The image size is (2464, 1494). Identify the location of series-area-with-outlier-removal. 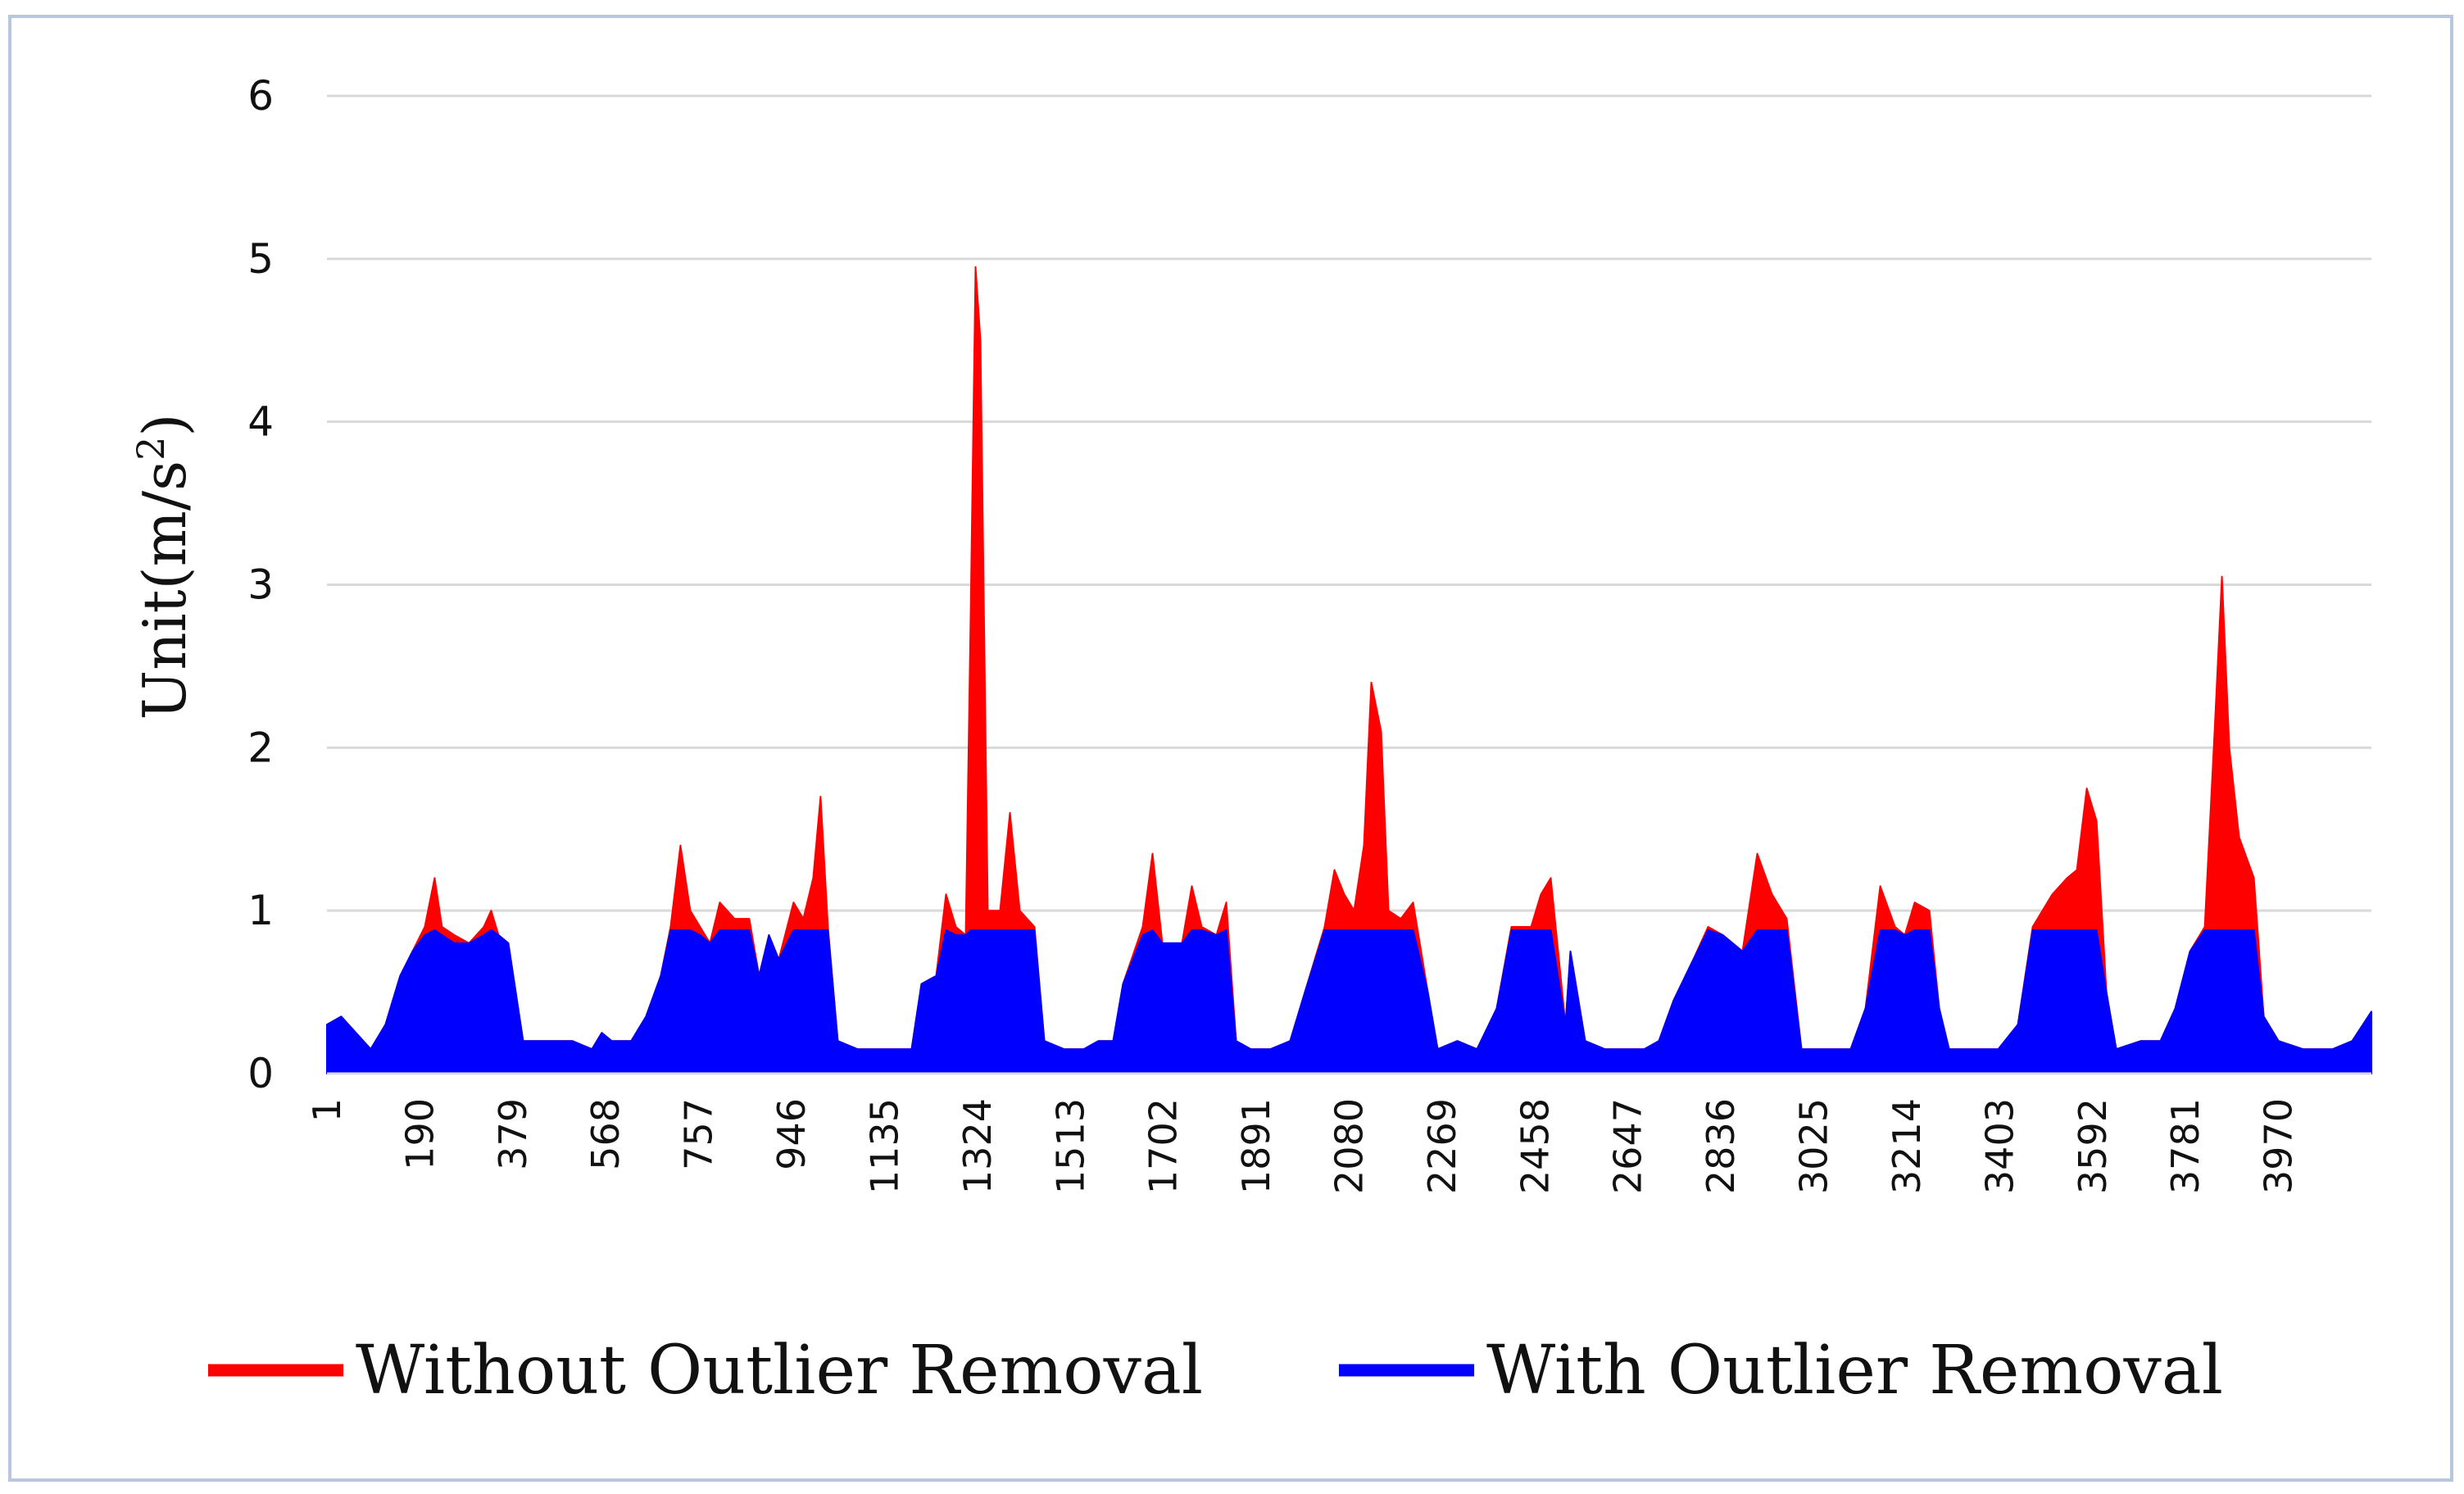
(1349, 1001).